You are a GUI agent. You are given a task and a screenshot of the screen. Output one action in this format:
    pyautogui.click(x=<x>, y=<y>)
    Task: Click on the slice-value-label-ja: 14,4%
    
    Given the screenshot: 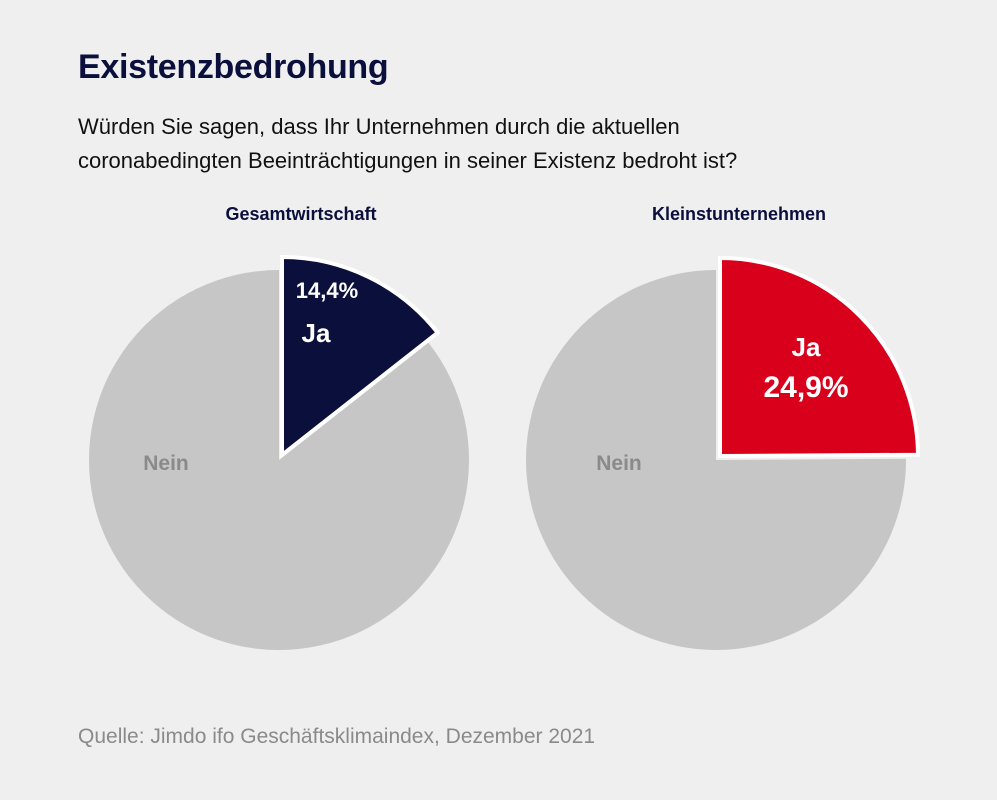 What is the action you would take?
    pyautogui.click(x=327, y=290)
    